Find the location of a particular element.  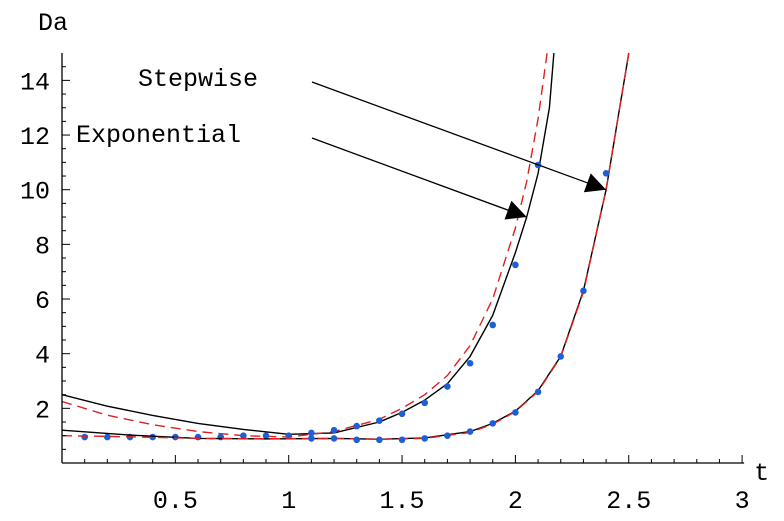

annotation-label-stepwise: Stepwise is located at coordinates (198, 79).